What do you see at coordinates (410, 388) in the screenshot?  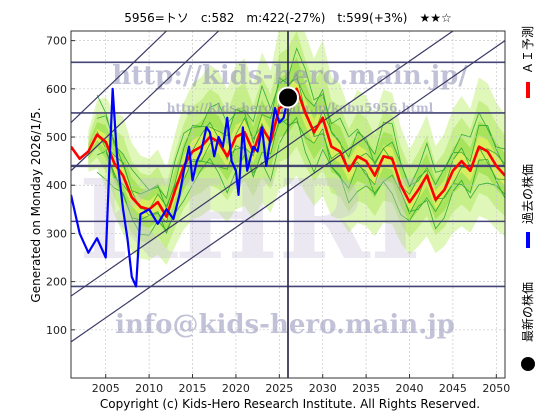 I see `x-tick-label: 2040` at bounding box center [410, 388].